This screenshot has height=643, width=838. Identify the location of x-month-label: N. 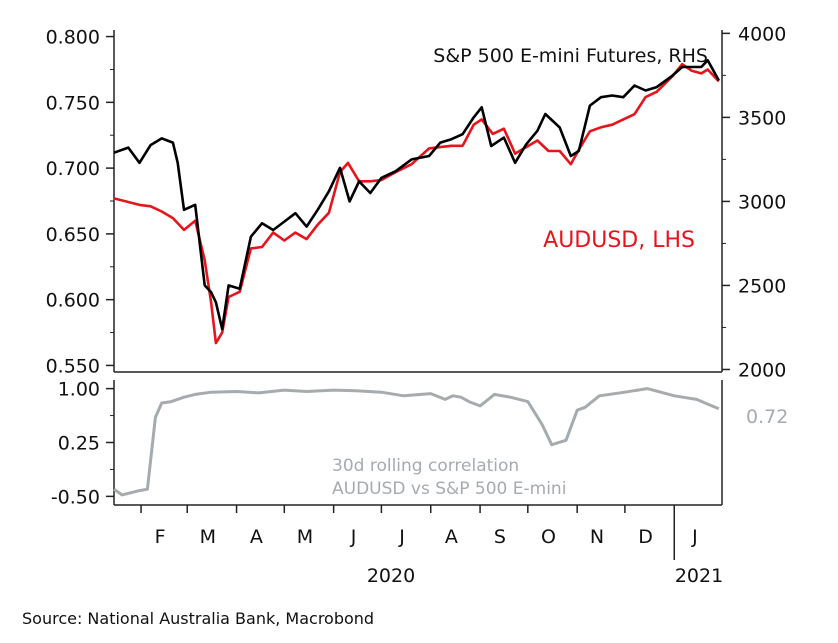
(597, 537).